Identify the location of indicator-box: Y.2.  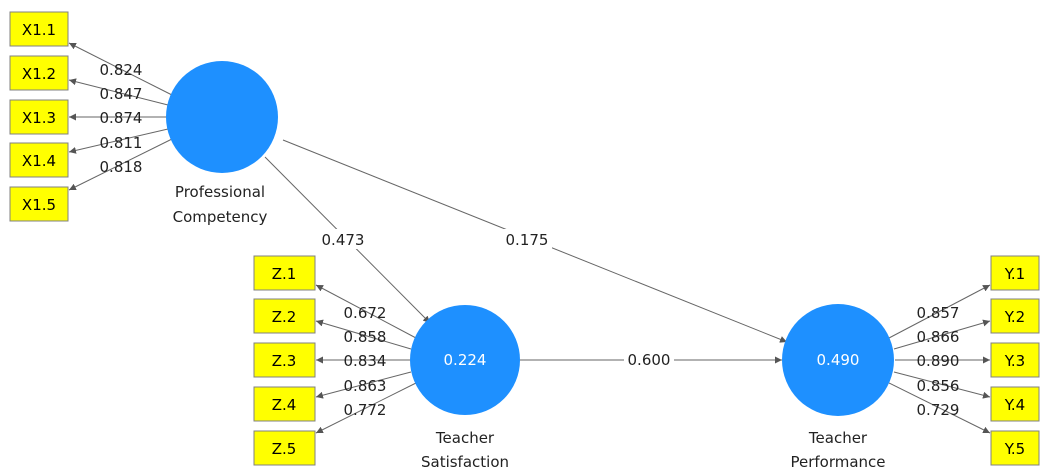
(1015, 316).